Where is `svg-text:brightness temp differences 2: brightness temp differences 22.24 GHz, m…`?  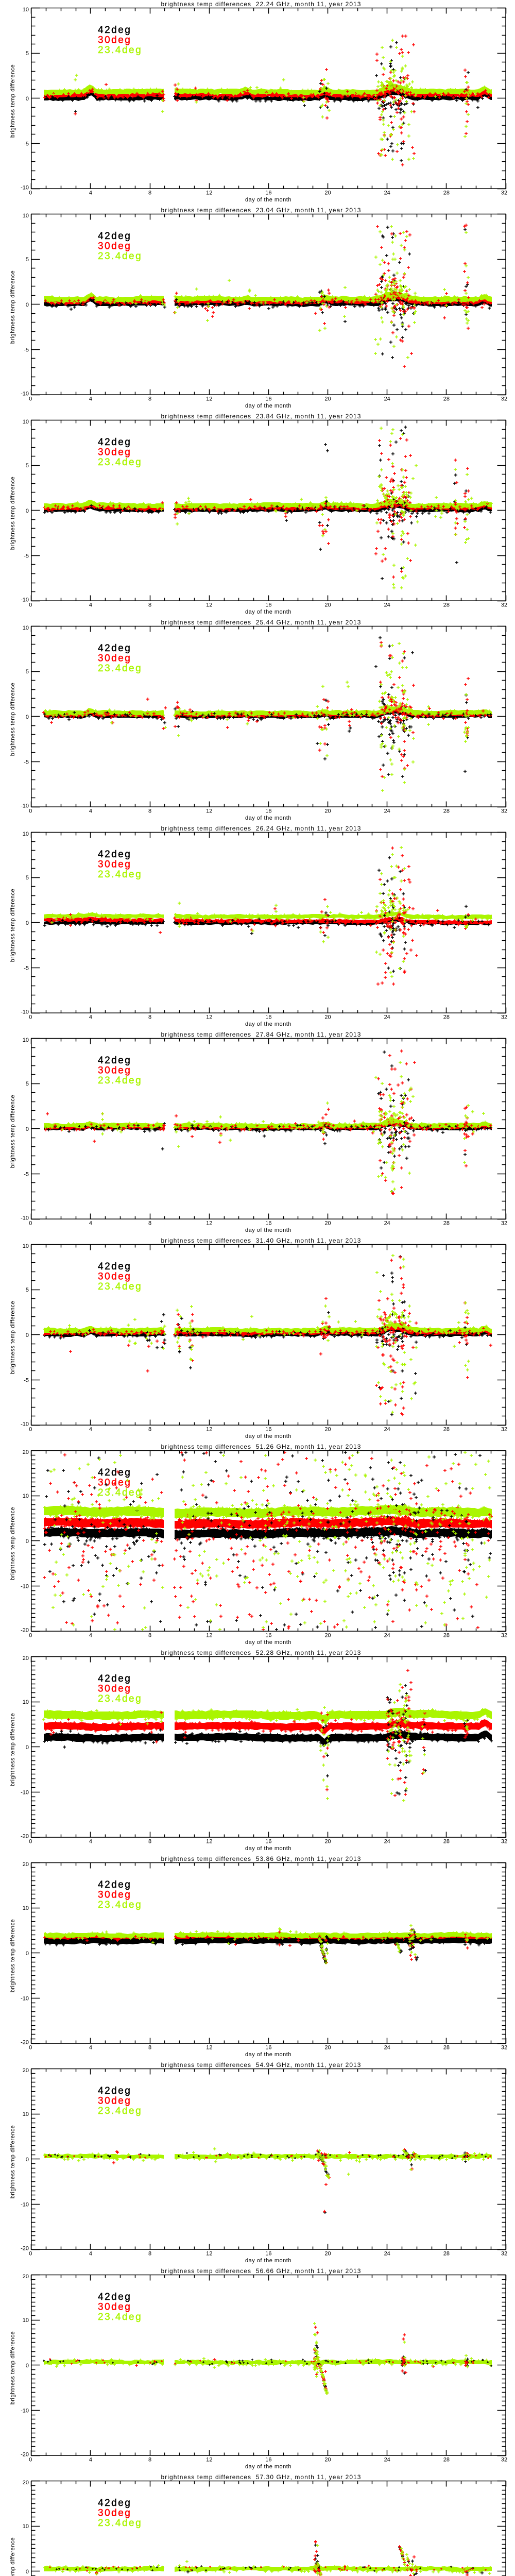 svg-text:brightness temp differences 2: brightness temp differences 22.24 GHz, m… is located at coordinates (261, 4).